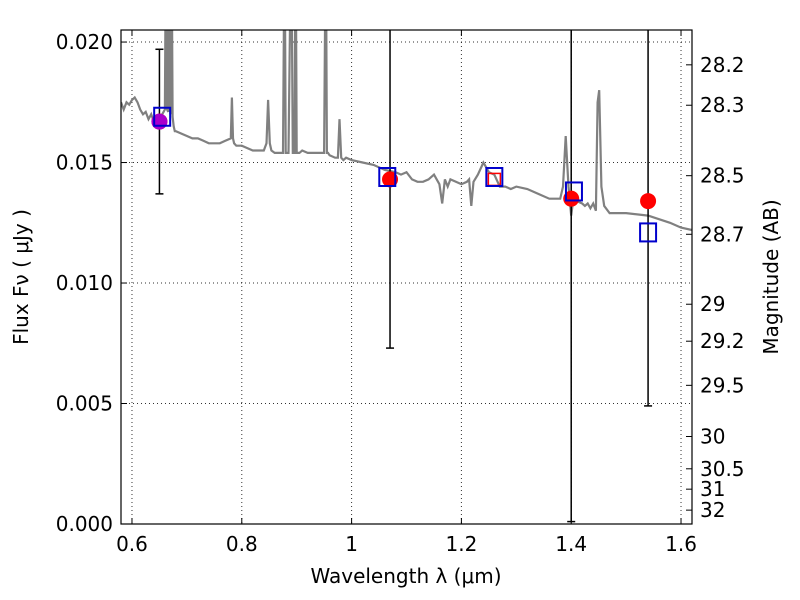 This screenshot has height=600, width=800. Describe the element at coordinates (722, 469) in the screenshot. I see `mag-tick-label: 30.5` at that location.